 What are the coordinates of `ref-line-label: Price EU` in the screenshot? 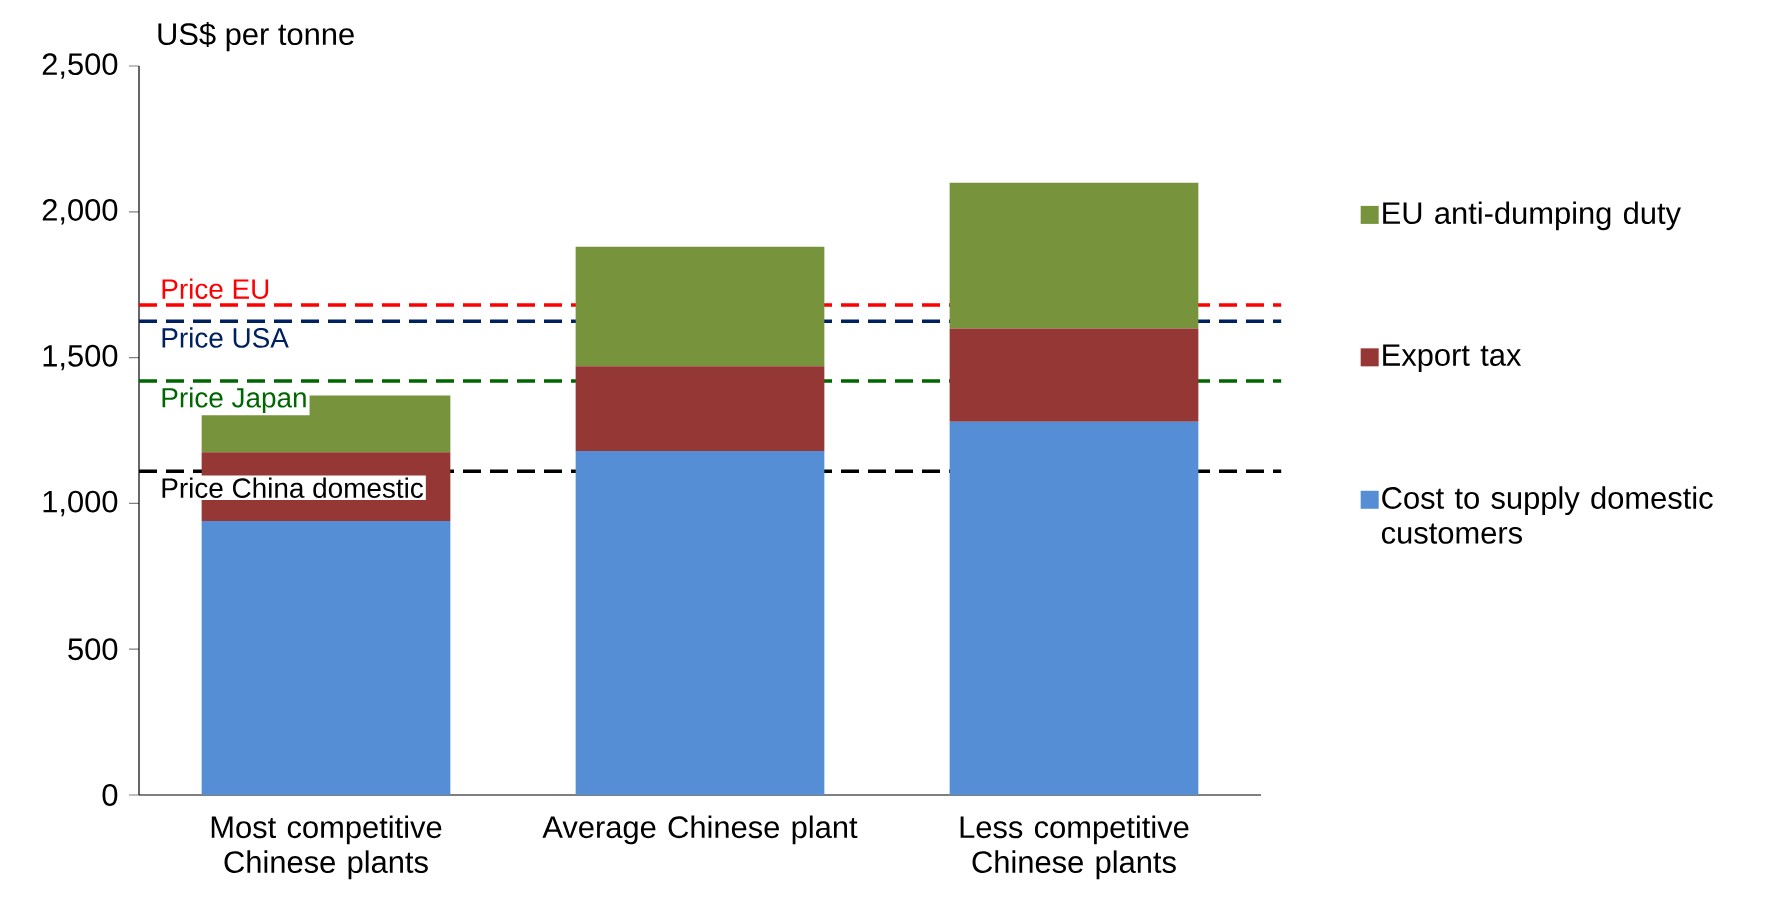 It's located at (215, 288).